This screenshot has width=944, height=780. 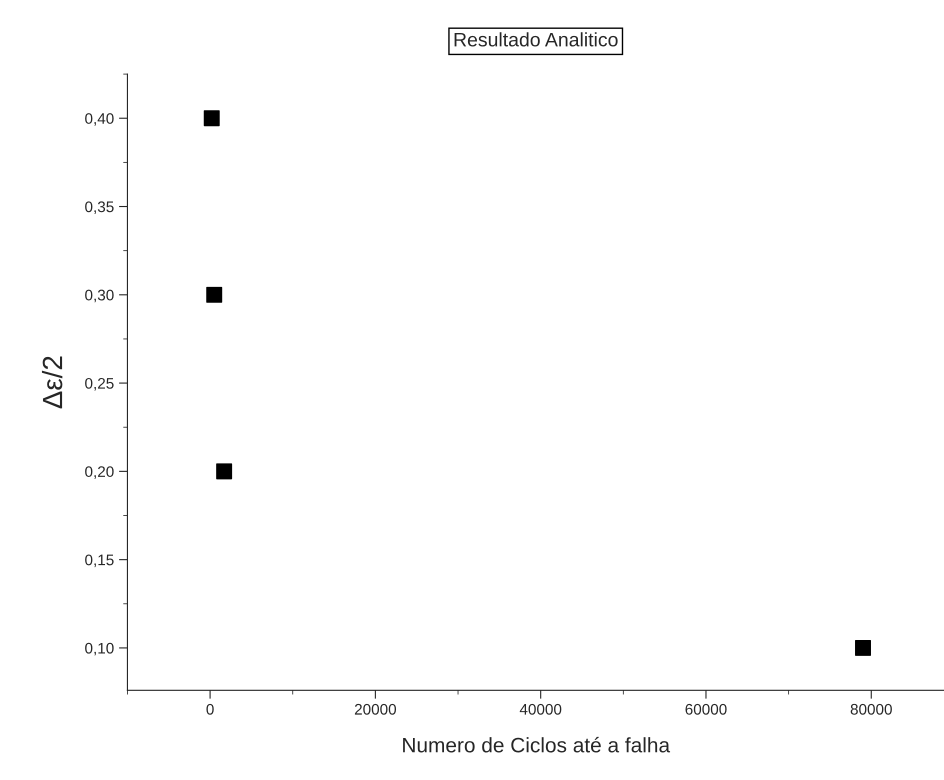 What do you see at coordinates (541, 709) in the screenshot?
I see `x-tick-label: 40000` at bounding box center [541, 709].